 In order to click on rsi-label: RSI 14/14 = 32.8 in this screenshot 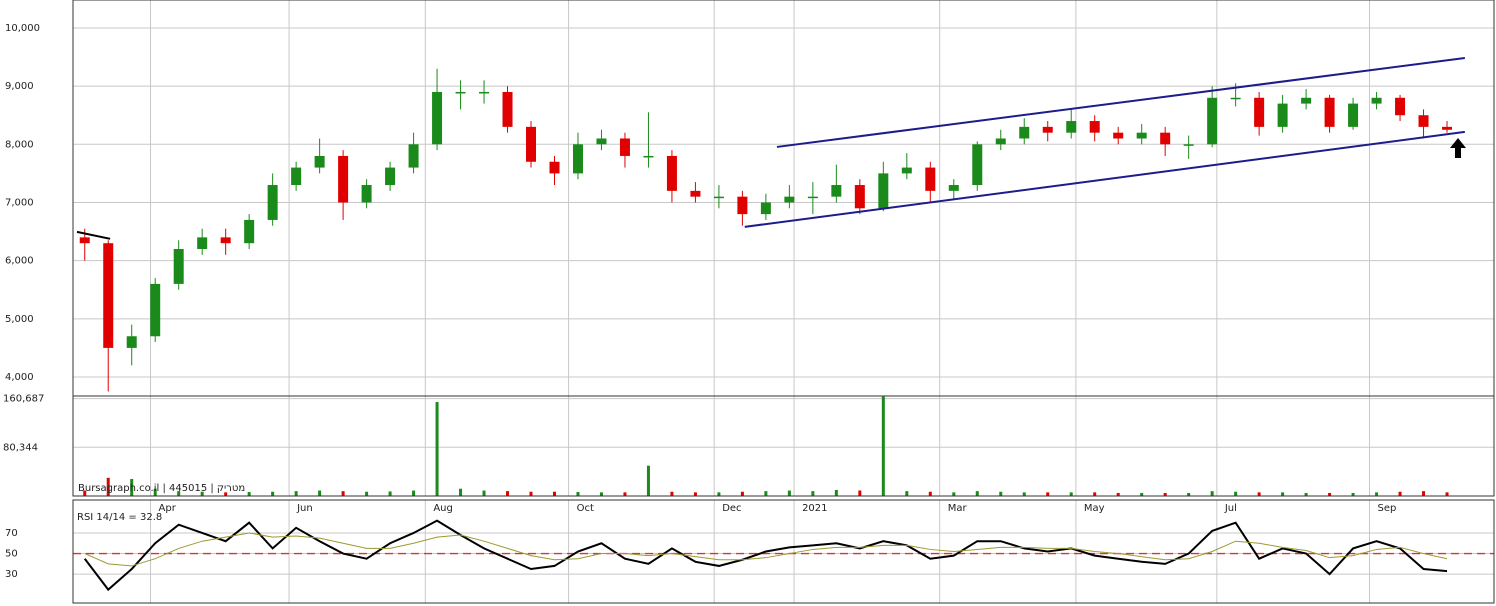, I will do `click(119, 517)`.